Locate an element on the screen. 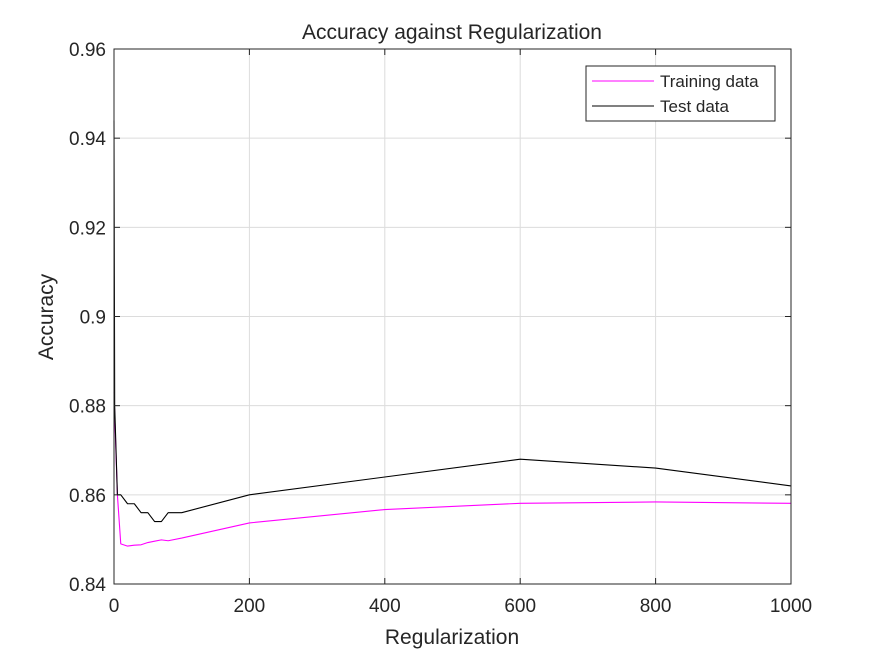 The image size is (875, 656). x-tick-label: 400 is located at coordinates (385, 606).